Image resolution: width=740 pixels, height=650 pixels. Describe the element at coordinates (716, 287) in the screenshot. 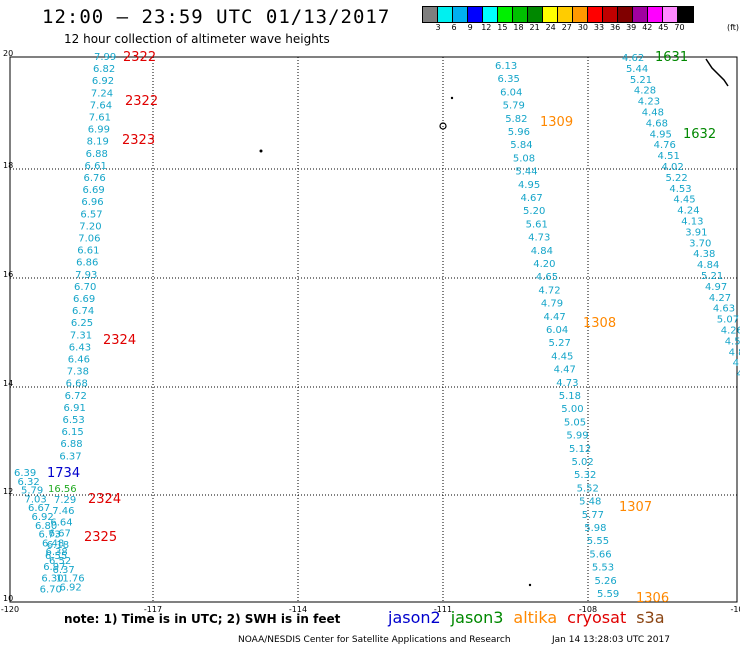

I see `swh-value: 4.97` at that location.